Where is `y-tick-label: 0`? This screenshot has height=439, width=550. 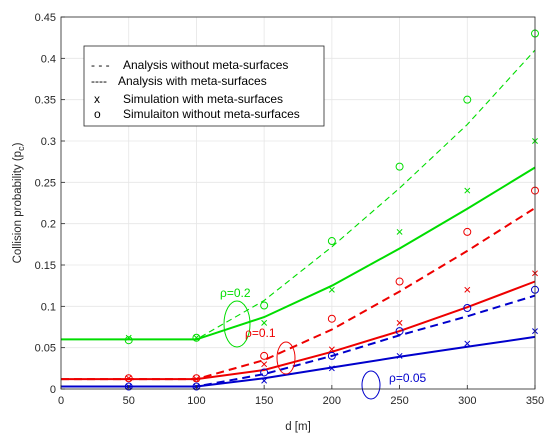
y-tick-label: 0 is located at coordinates (53, 390).